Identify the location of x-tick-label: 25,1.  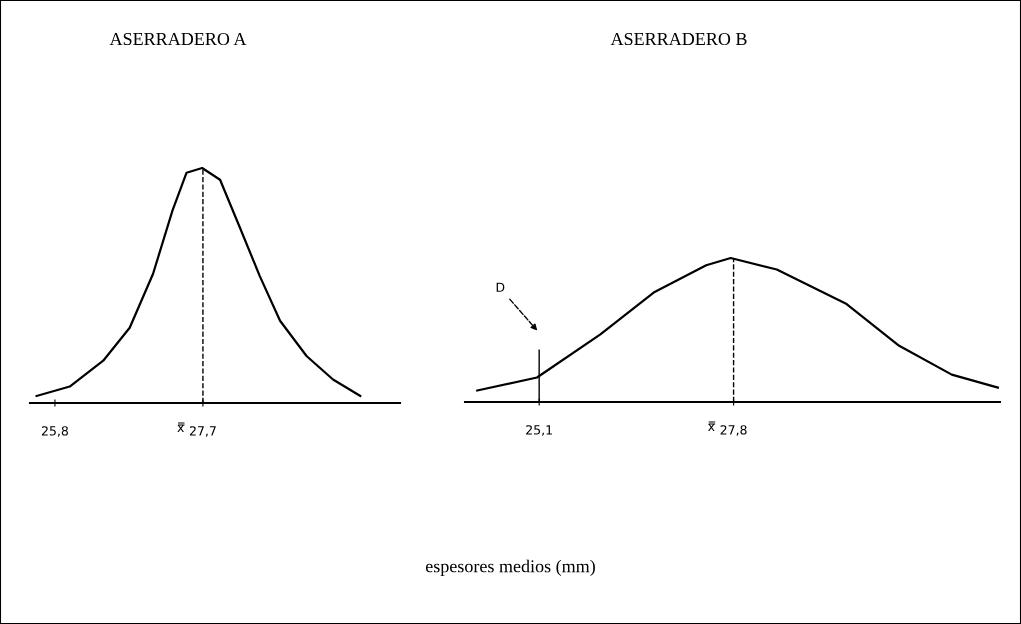
(539, 430).